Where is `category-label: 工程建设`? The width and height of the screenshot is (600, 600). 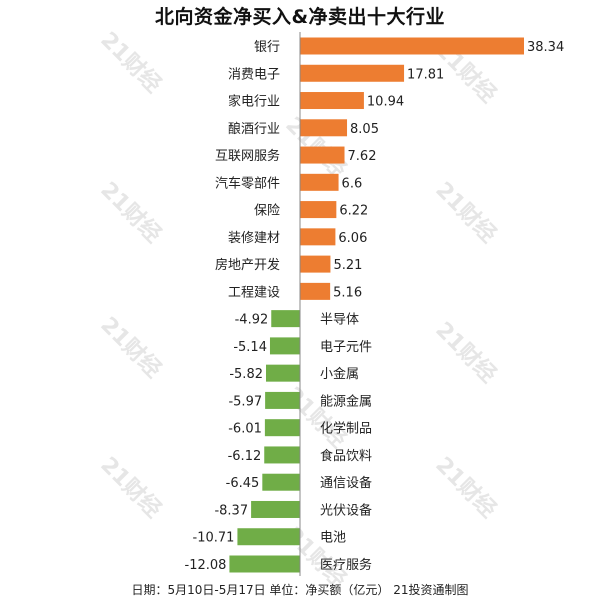 category-label: 工程建设 is located at coordinates (254, 292).